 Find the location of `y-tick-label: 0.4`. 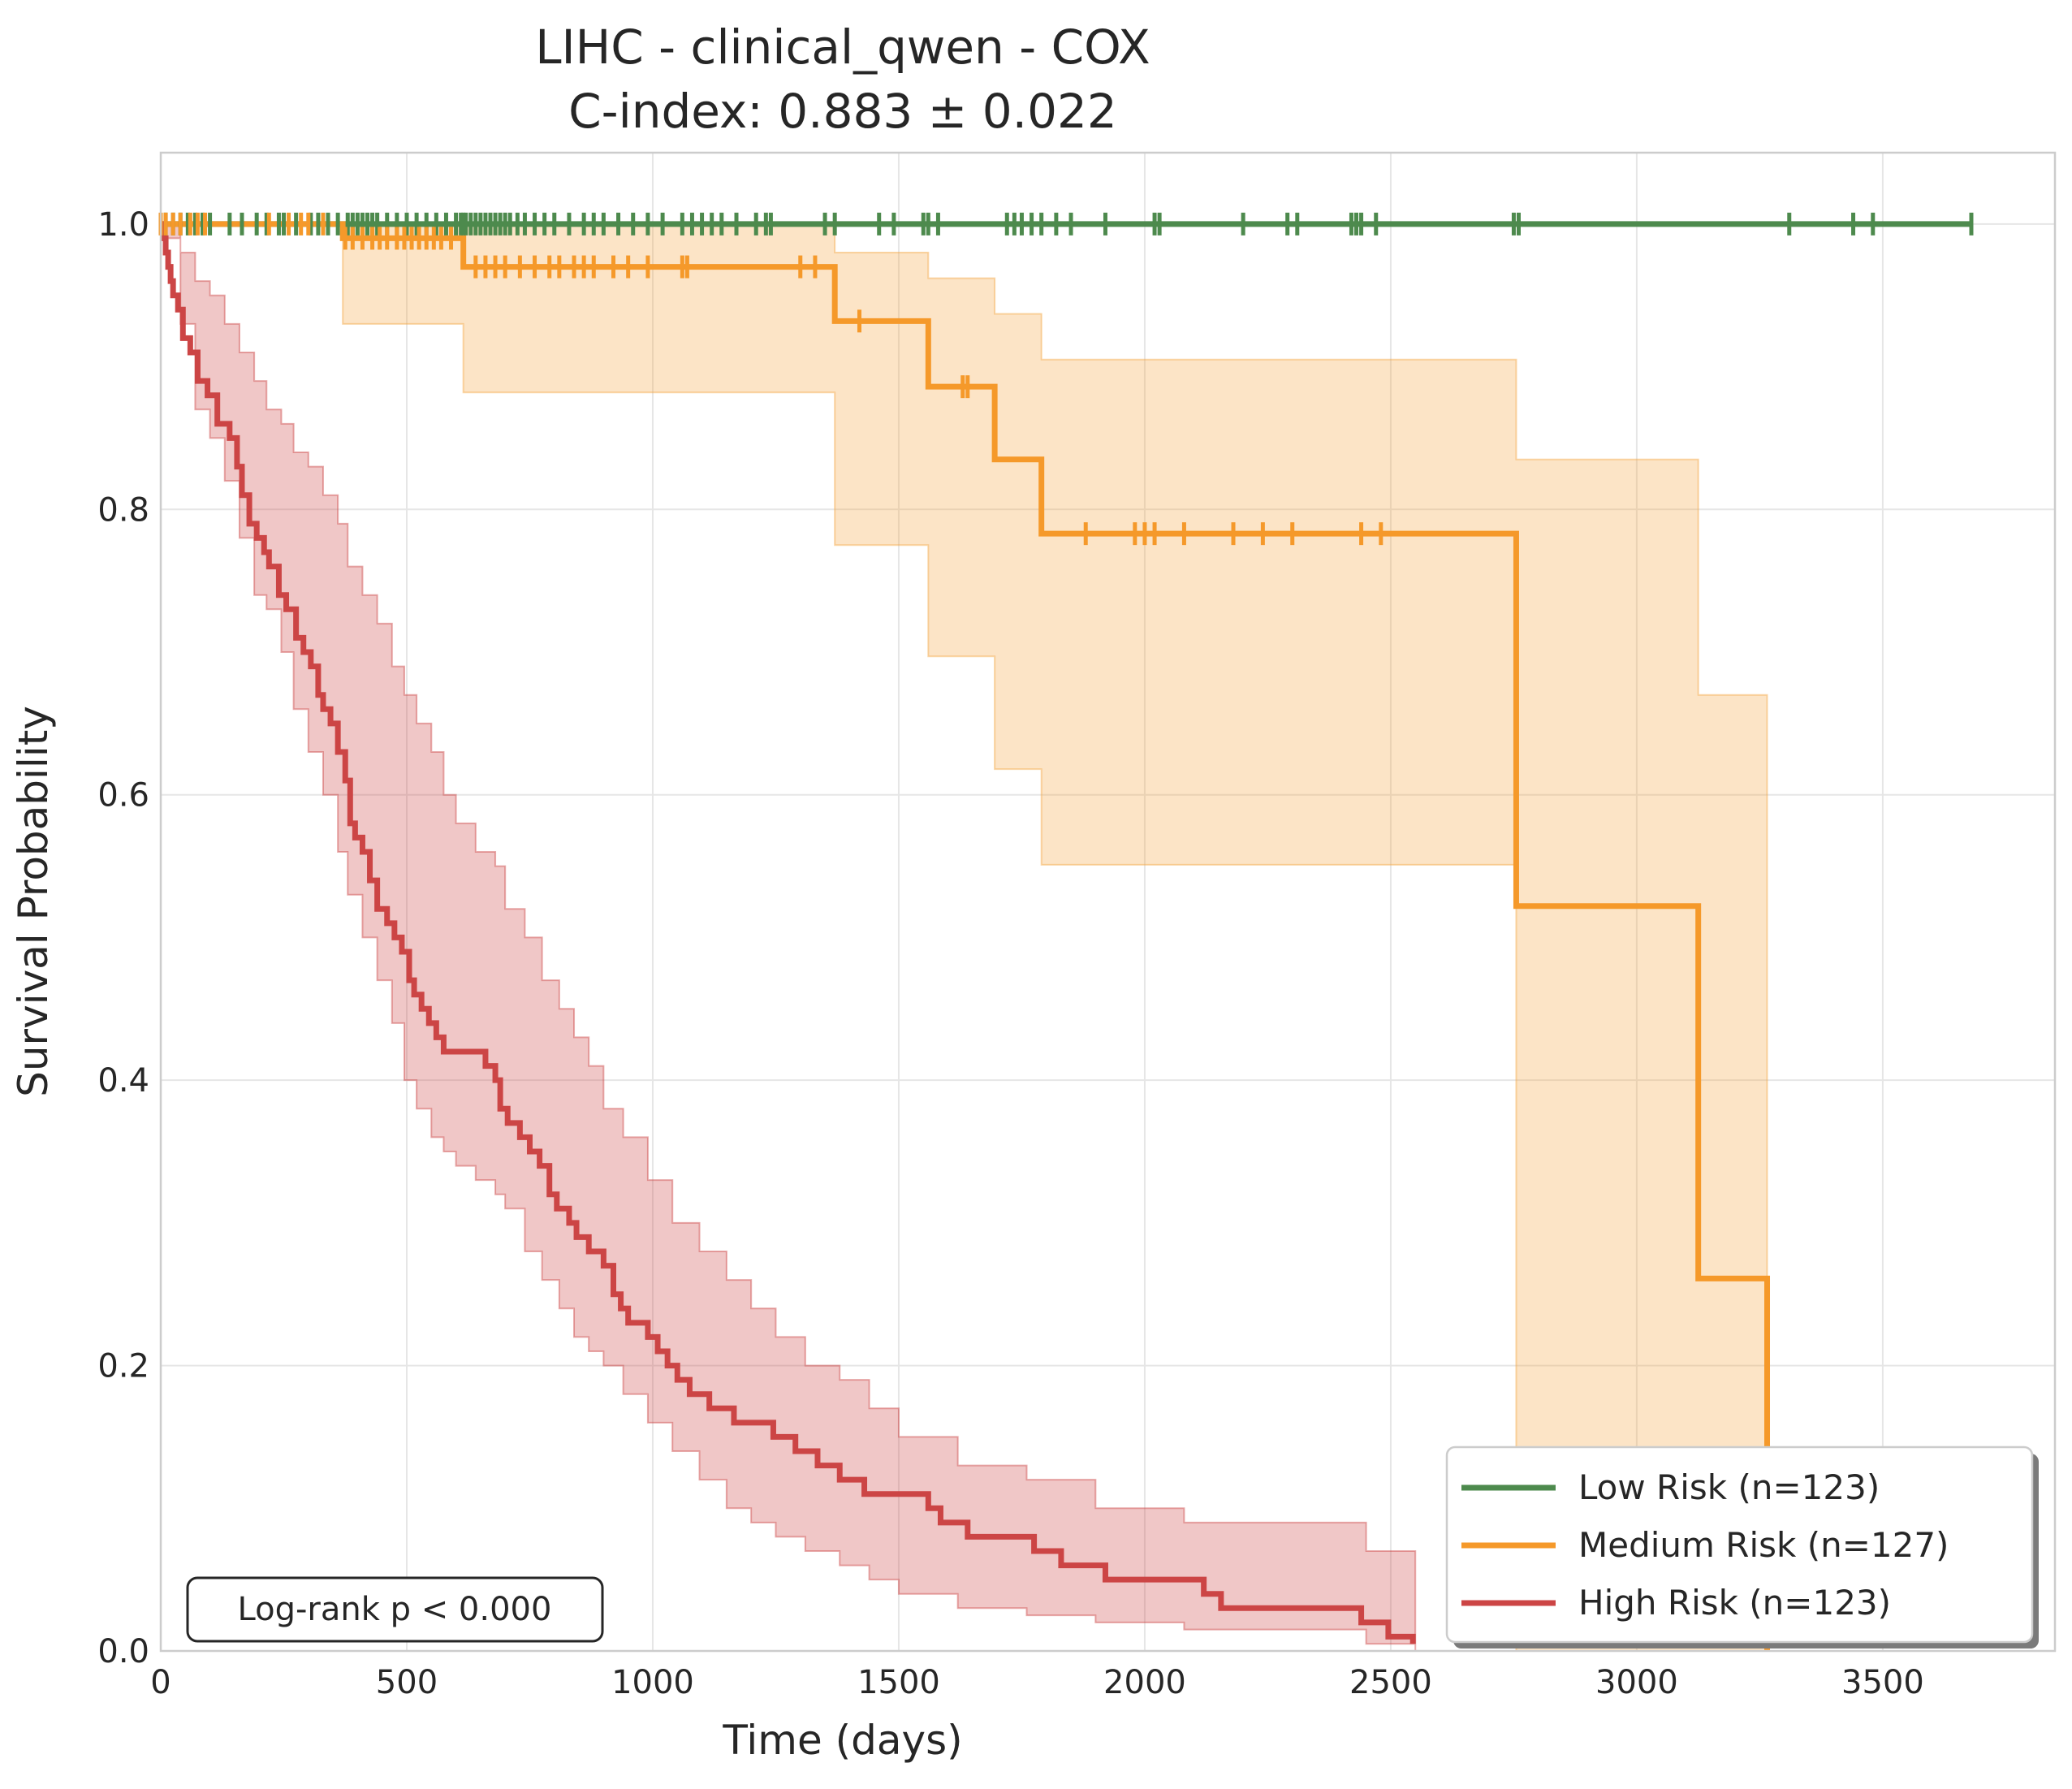

y-tick-label: 0.4 is located at coordinates (123, 1081).